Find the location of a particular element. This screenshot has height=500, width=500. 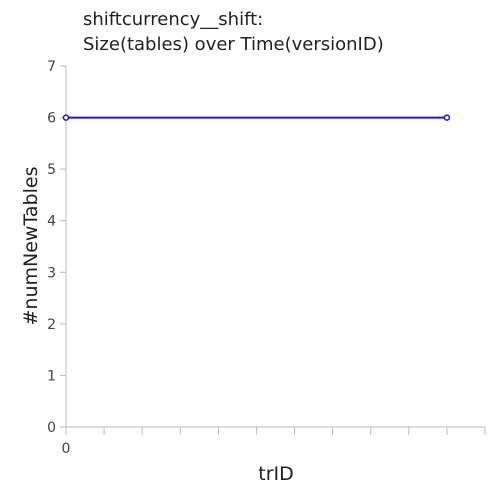

y-axis-label: #numNewTables is located at coordinates (31, 246).